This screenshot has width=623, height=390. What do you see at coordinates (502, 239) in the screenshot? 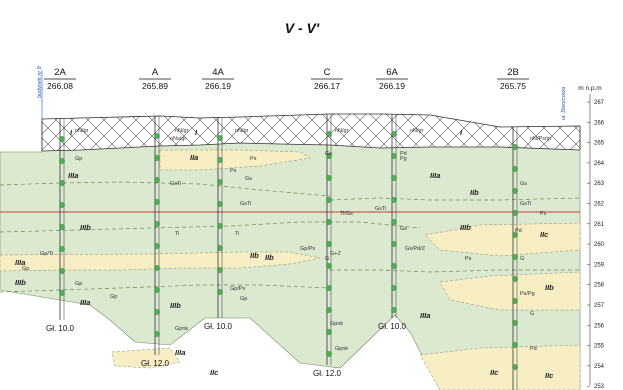
I see `sand-lens-right-a` at bounding box center [502, 239].